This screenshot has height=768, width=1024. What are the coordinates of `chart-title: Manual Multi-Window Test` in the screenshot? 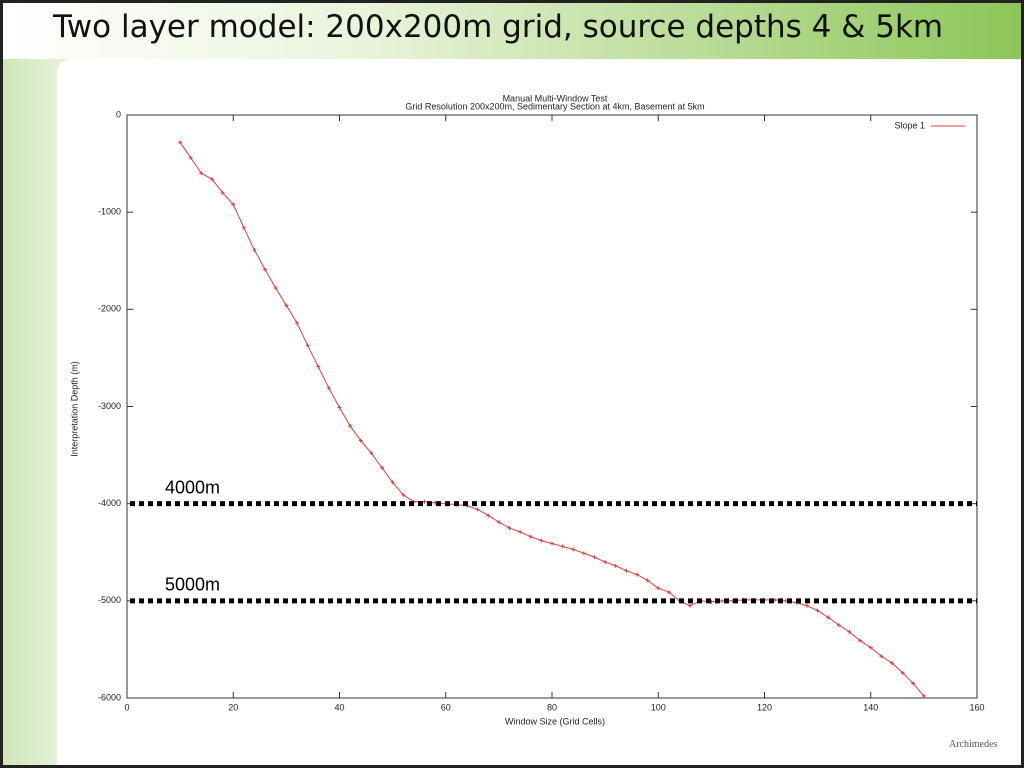 It's located at (555, 98).